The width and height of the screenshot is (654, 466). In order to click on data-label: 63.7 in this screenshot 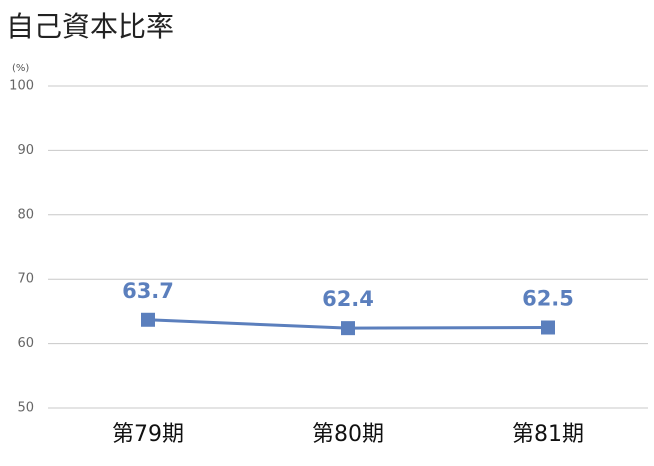, I will do `click(148, 291)`.